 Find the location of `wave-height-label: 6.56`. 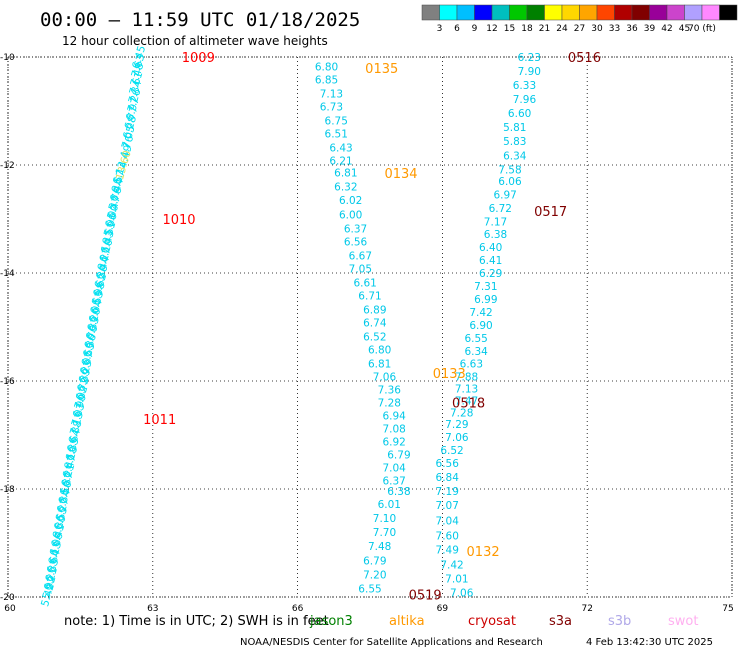

wave-height-label: 6.56 is located at coordinates (356, 243).